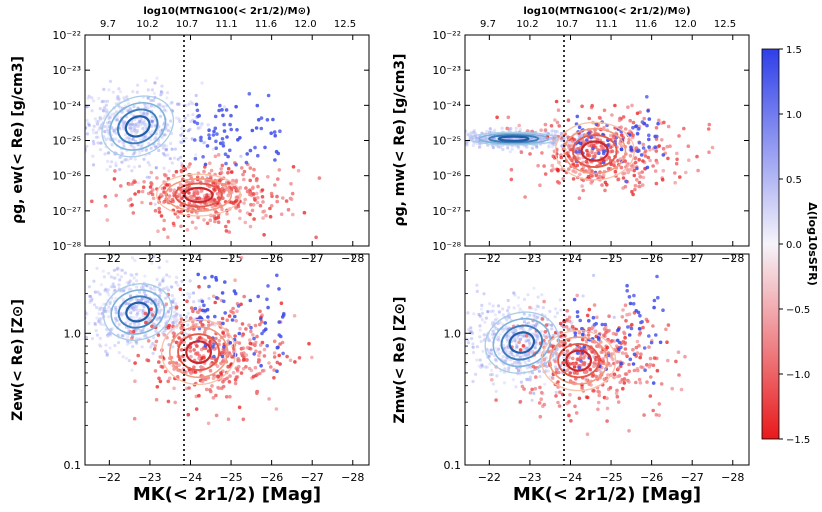 This screenshot has width=822, height=512. What do you see at coordinates (231, 369) in the screenshot?
I see `x-ticks: −22 −23 −24 −25 −26 −27 −28` at bounding box center [231, 369].